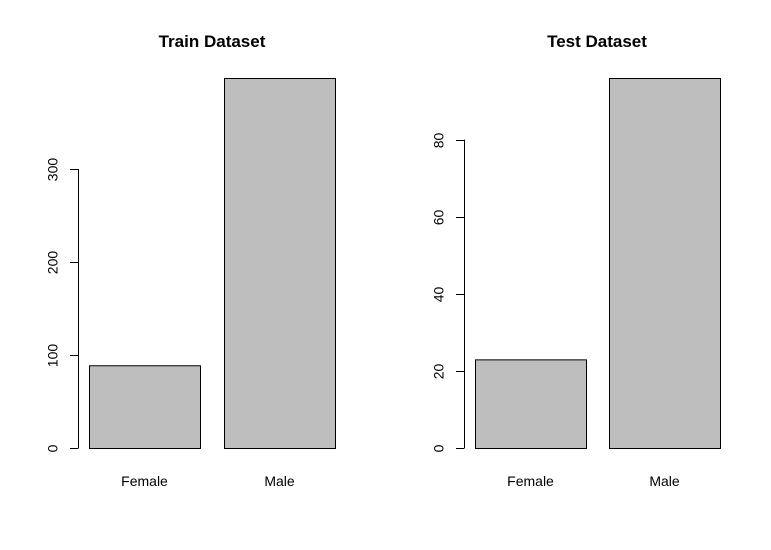  What do you see at coordinates (439, 218) in the screenshot?
I see `y-tick-label: 60` at bounding box center [439, 218].